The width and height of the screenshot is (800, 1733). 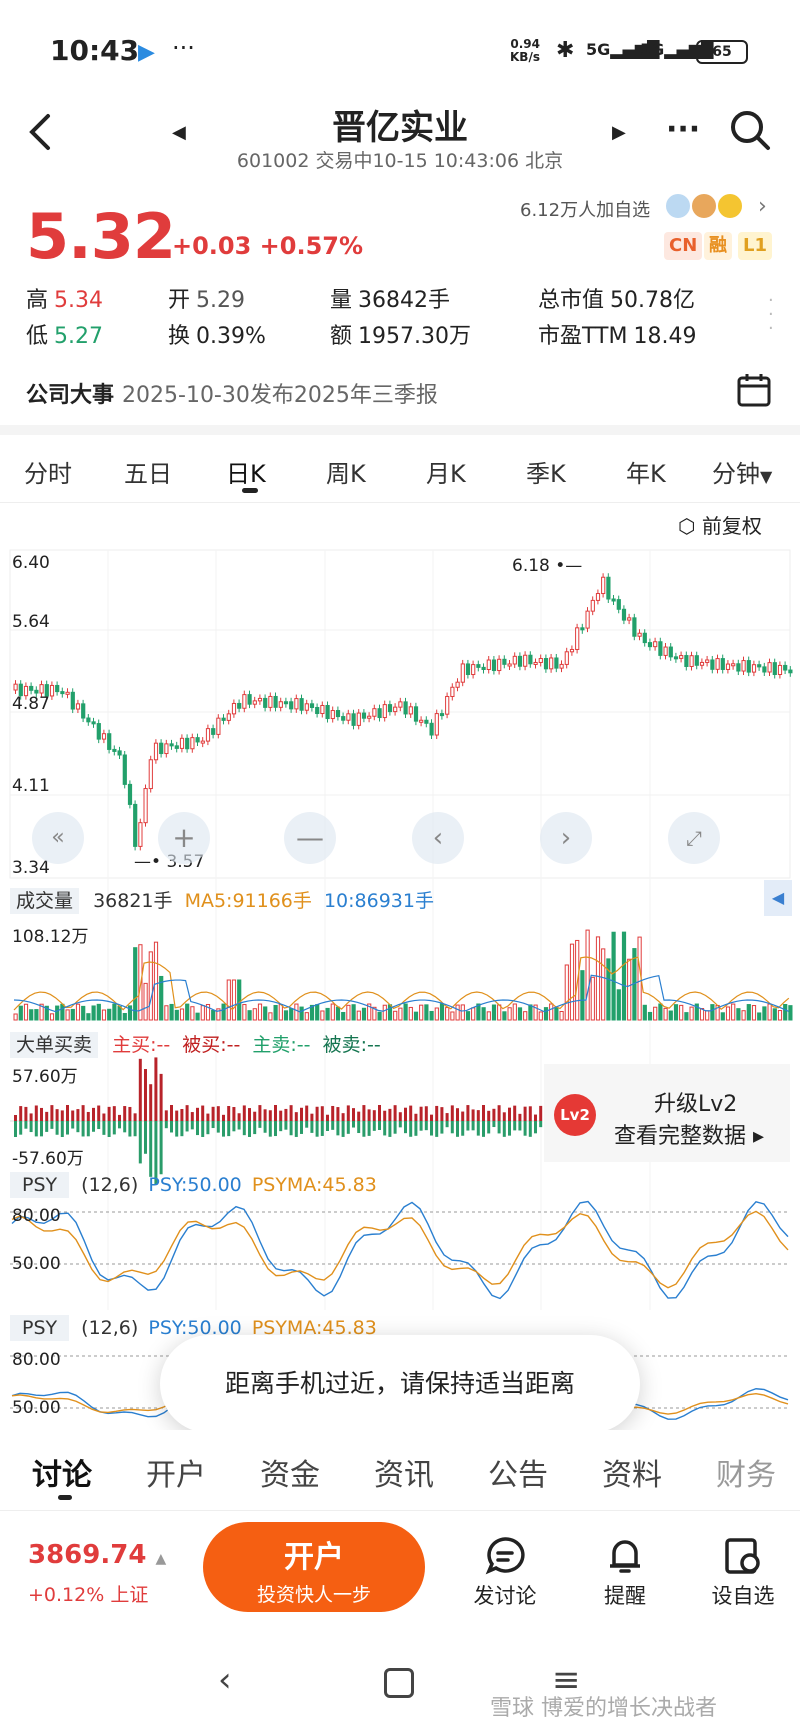 What do you see at coordinates (625, 1571) in the screenshot?
I see `alert-button: 提醒` at bounding box center [625, 1571].